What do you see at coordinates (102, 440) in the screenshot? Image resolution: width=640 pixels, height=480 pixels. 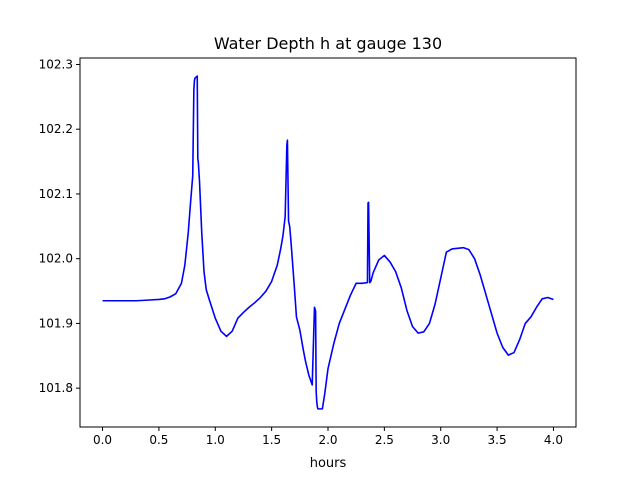 I see `x-tick-label: 0.0` at bounding box center [102, 440].